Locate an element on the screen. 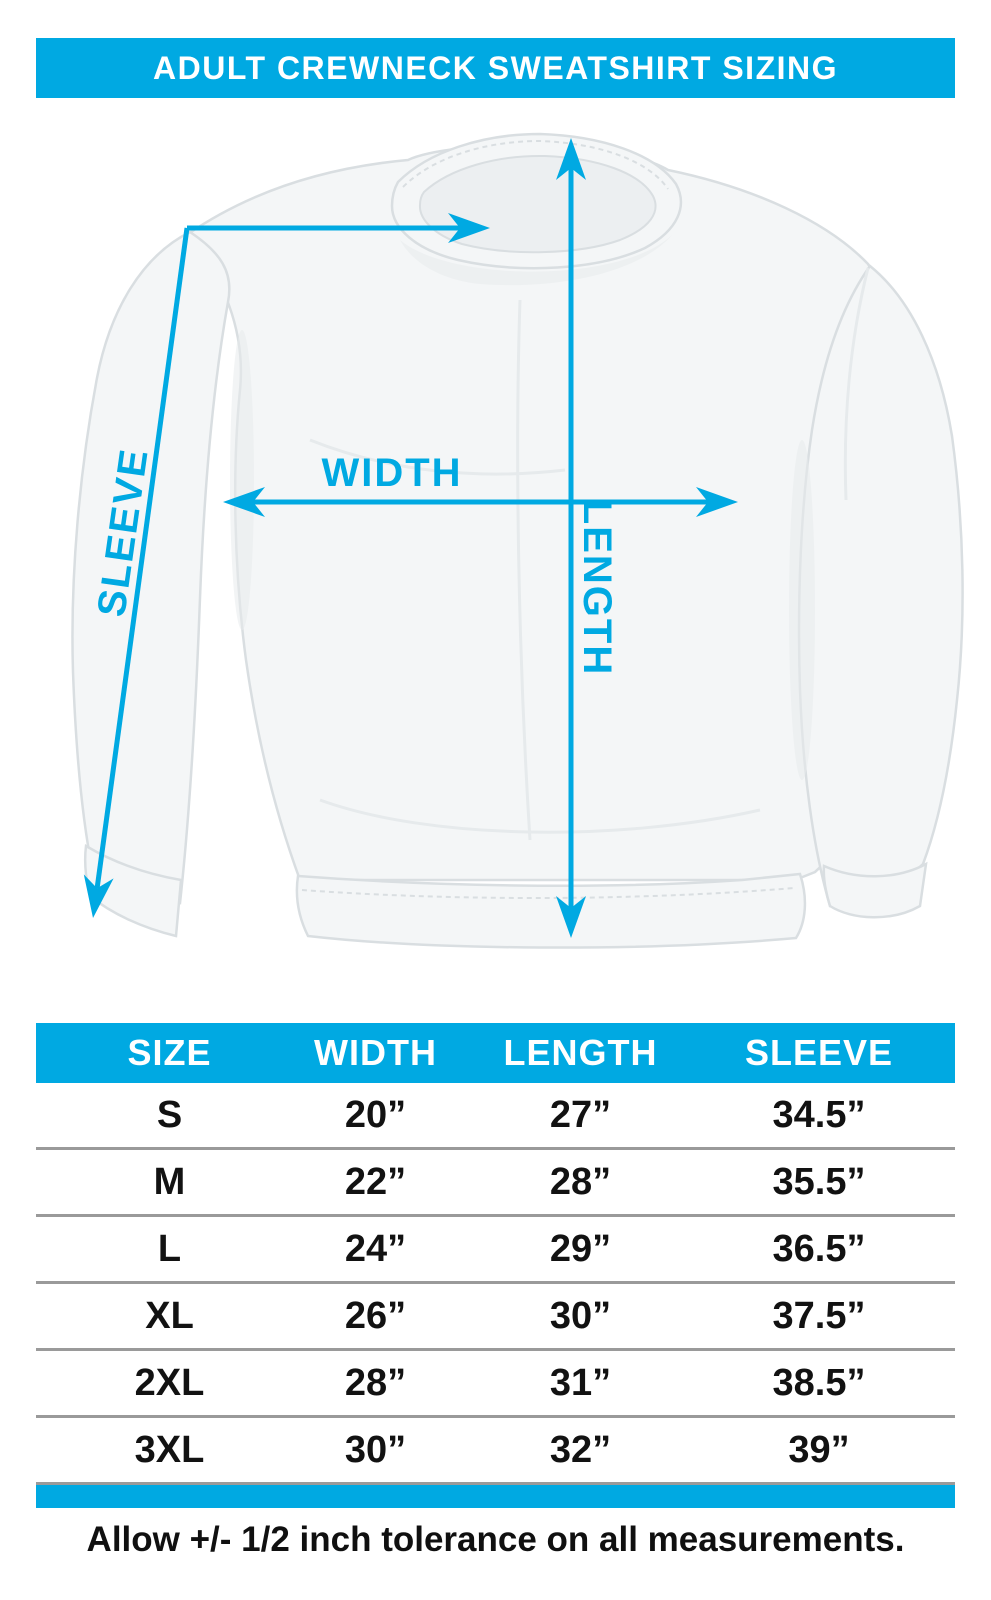  column-header-size: SIZE is located at coordinates (169, 1052).